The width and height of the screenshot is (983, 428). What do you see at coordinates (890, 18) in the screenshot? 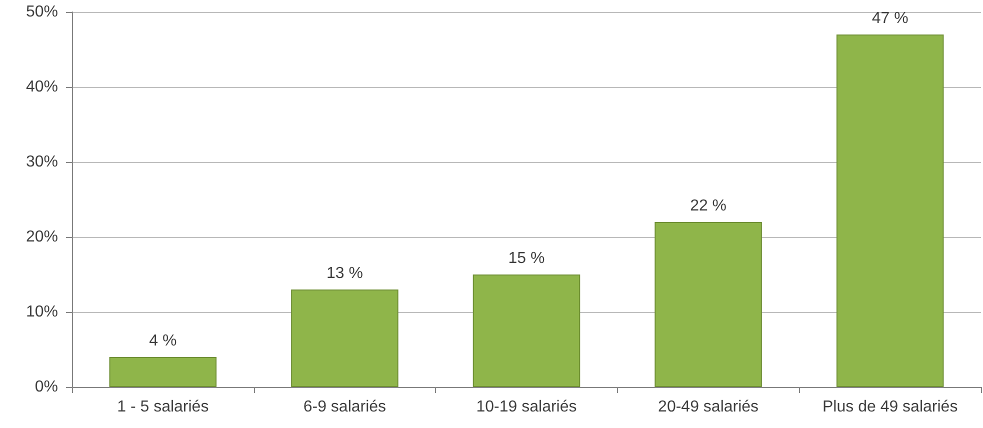
I see `data-label: 47 %` at bounding box center [890, 18].